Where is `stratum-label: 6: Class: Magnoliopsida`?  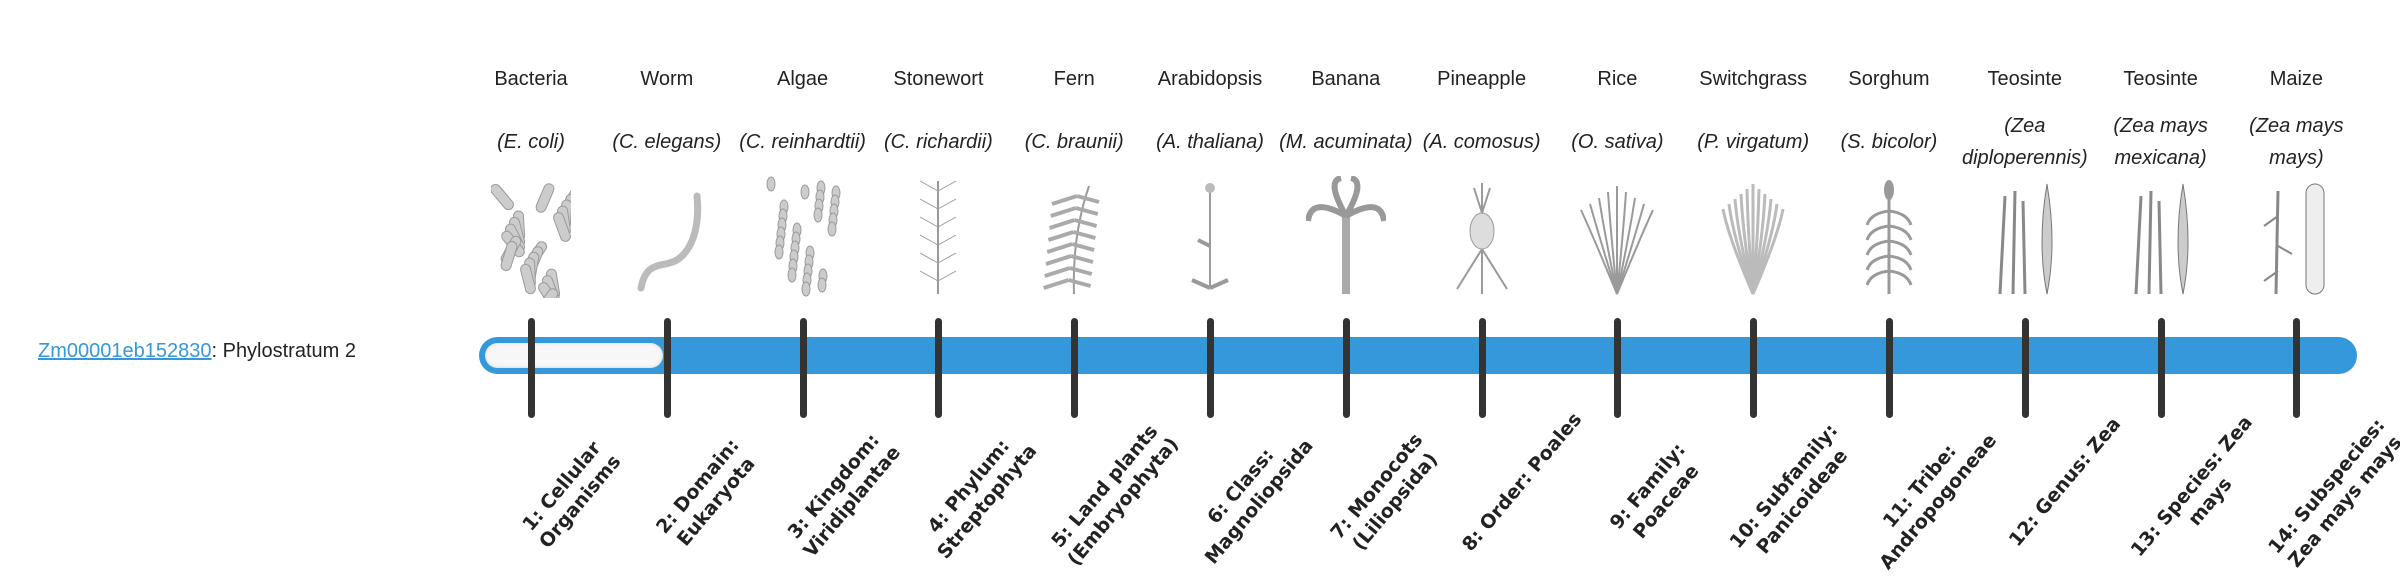
stratum-label: 6: Class: Magnoliopsida is located at coordinates (1259, 501).